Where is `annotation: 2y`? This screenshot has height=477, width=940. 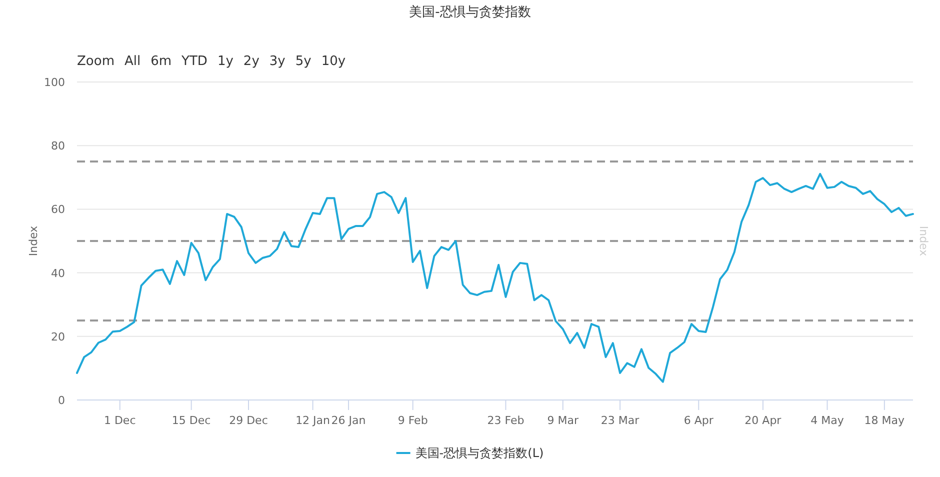 annotation: 2y is located at coordinates (251, 61).